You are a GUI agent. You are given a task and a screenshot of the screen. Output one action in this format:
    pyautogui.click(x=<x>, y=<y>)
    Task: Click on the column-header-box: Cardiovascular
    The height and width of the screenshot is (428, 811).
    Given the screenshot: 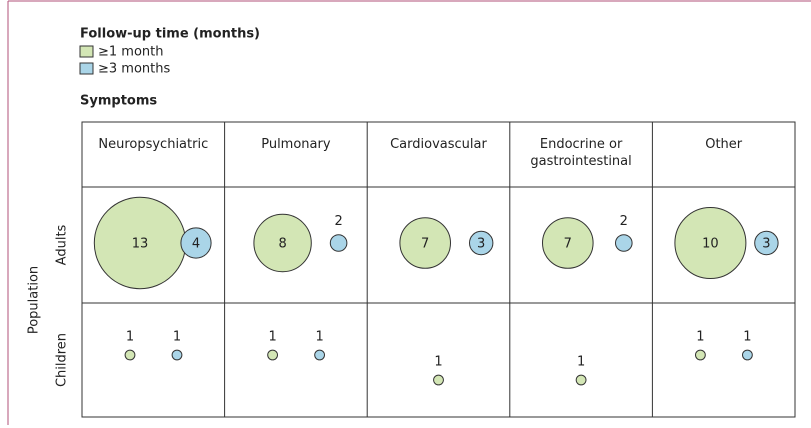 What is the action you would take?
    pyautogui.click(x=438, y=144)
    